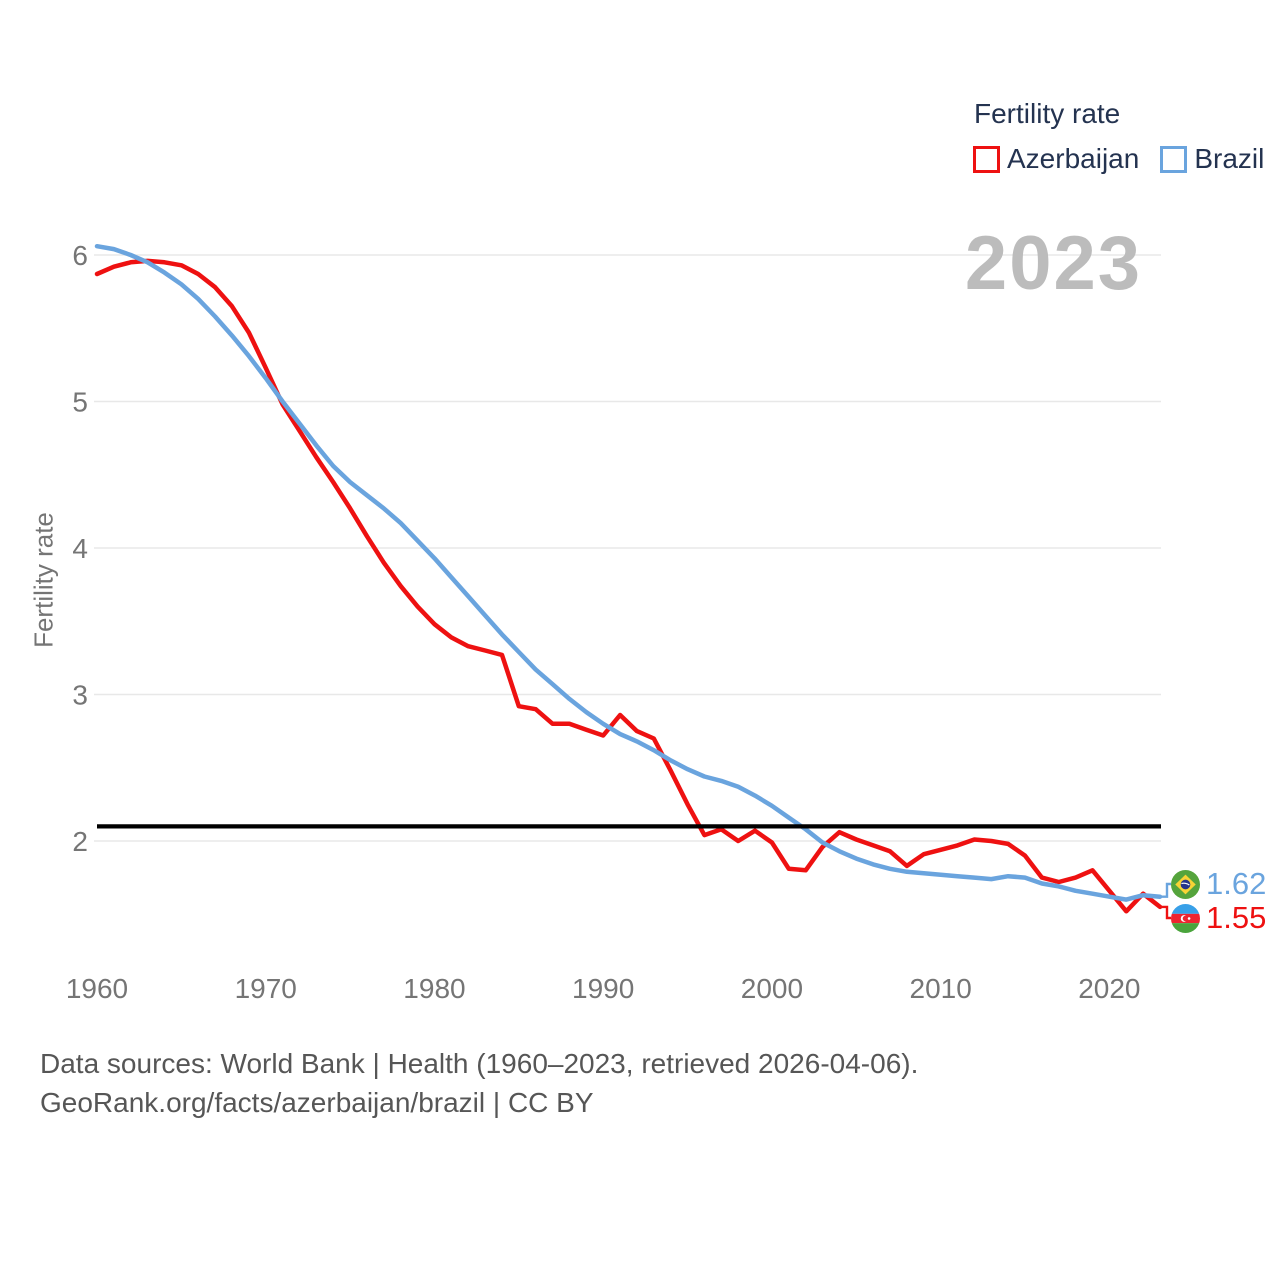  What do you see at coordinates (1229, 158) in the screenshot?
I see `legend-label-brazil: Brazil` at bounding box center [1229, 158].